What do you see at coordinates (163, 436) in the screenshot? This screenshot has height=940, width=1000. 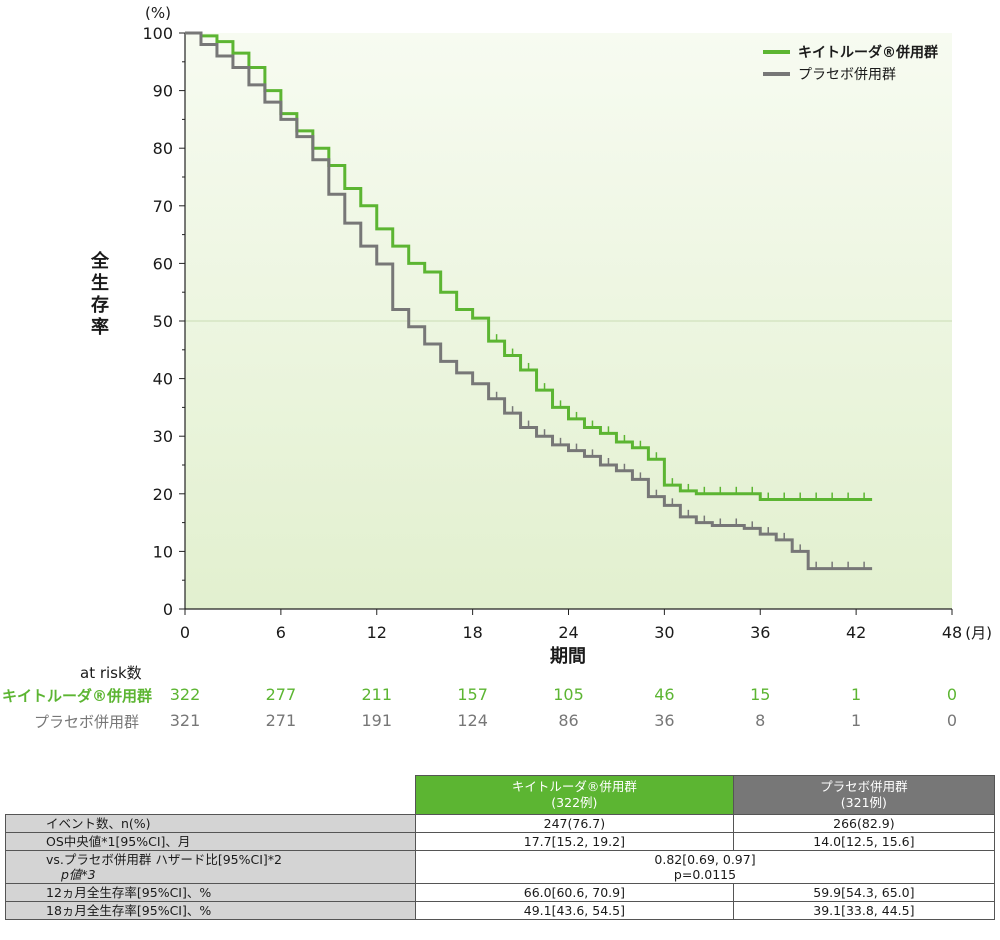 I see `y-tick-label: 30` at bounding box center [163, 436].